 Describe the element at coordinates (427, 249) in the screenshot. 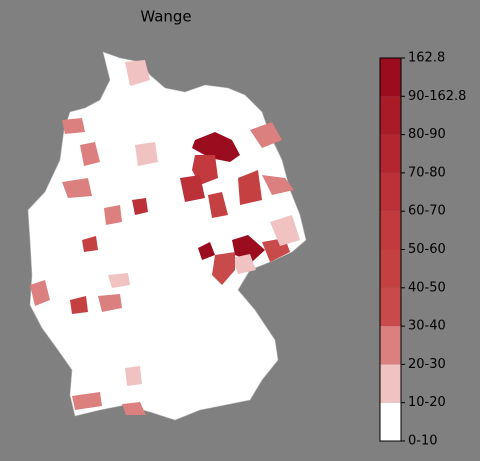

I see `colorbar-label: 50-60` at that location.